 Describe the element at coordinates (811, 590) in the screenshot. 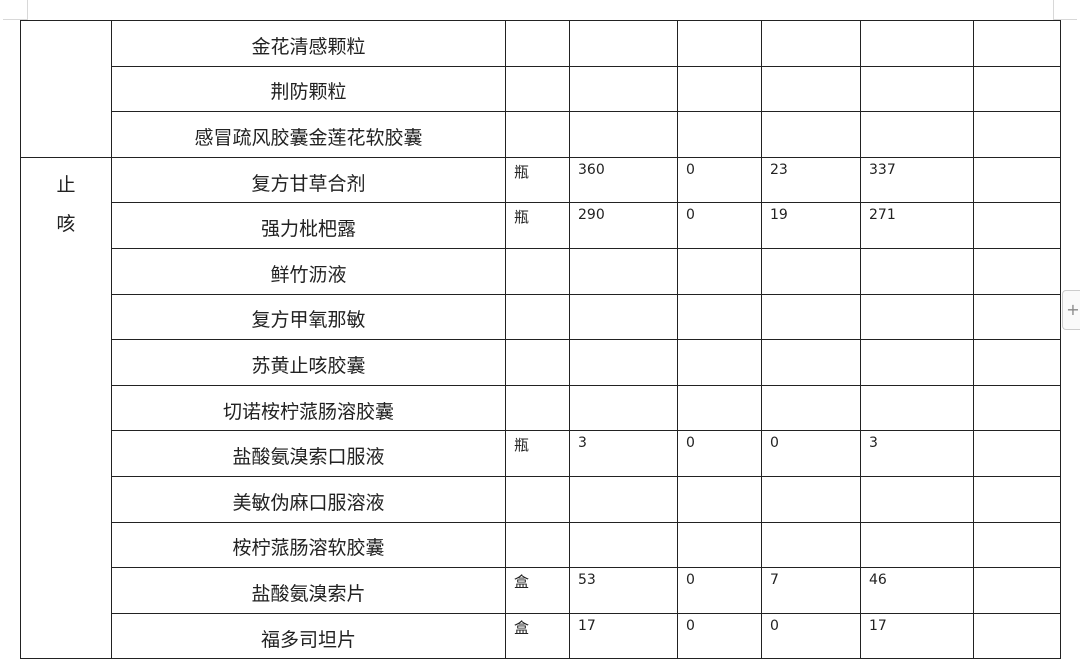

I see `quantity-cell: 7` at that location.